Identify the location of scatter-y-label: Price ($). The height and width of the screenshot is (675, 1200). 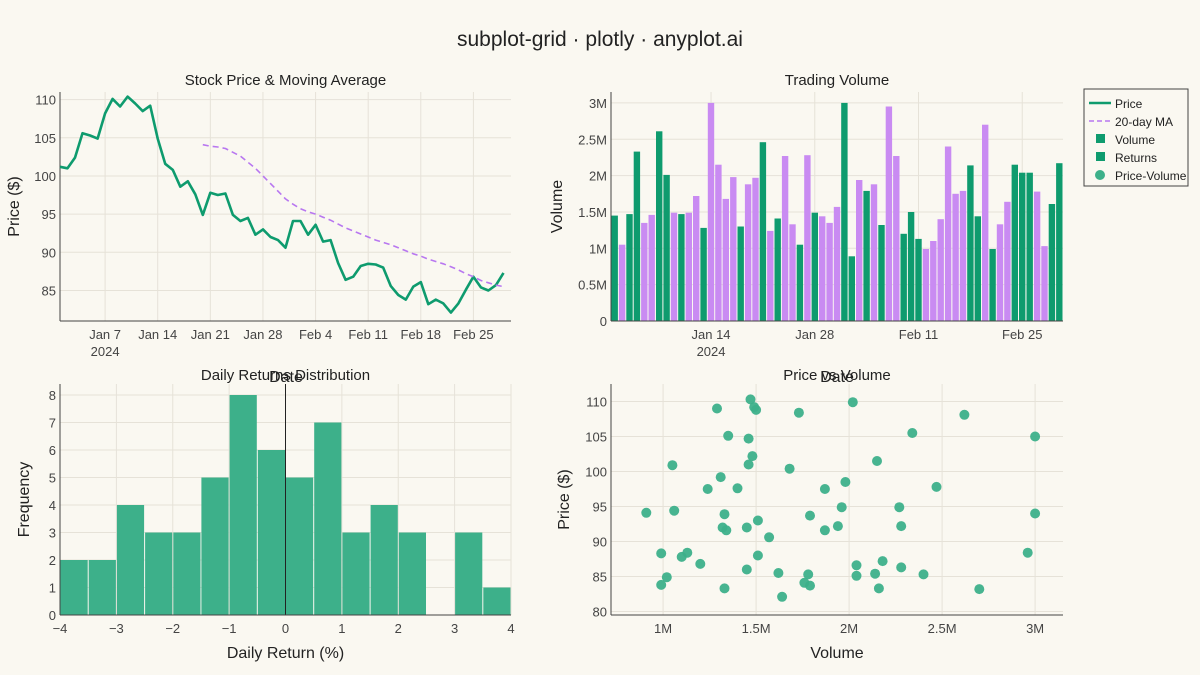
(564, 499).